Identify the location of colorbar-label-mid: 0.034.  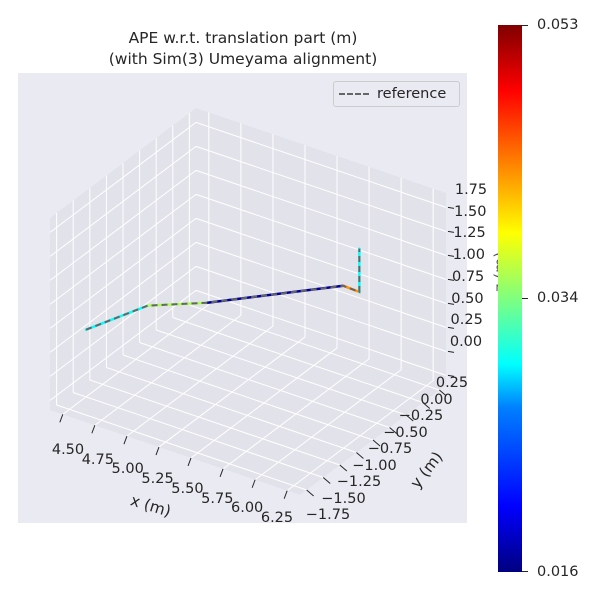
(558, 298).